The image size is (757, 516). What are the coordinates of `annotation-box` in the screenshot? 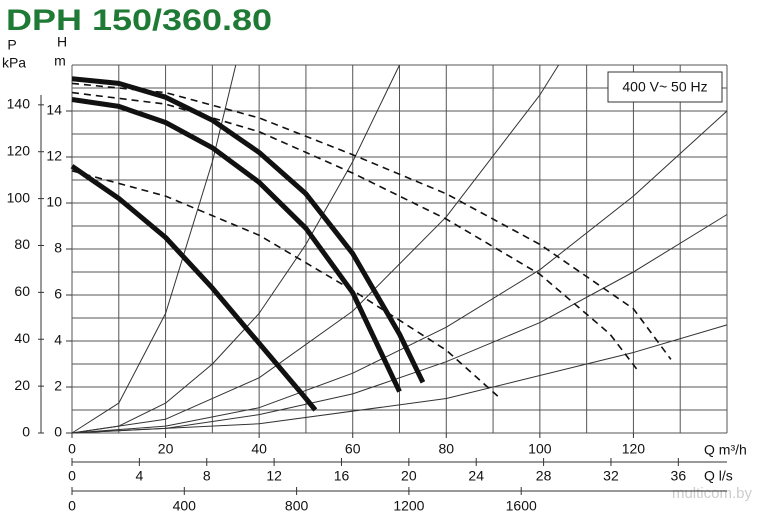 It's located at (665, 87).